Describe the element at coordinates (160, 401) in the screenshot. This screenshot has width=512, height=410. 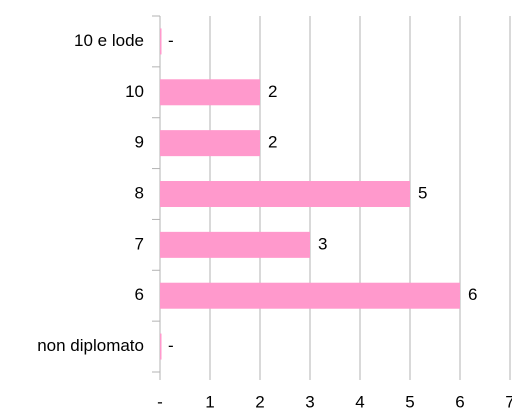
I see `x-tick-label: -` at that location.